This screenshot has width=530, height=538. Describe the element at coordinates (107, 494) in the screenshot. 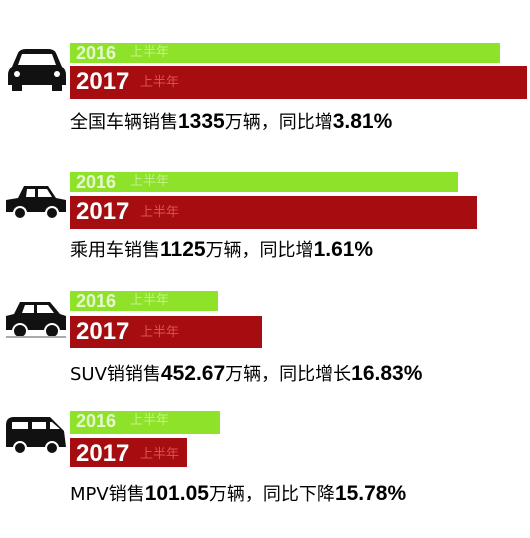

I see `summary-prefix: MPV销售` at that location.